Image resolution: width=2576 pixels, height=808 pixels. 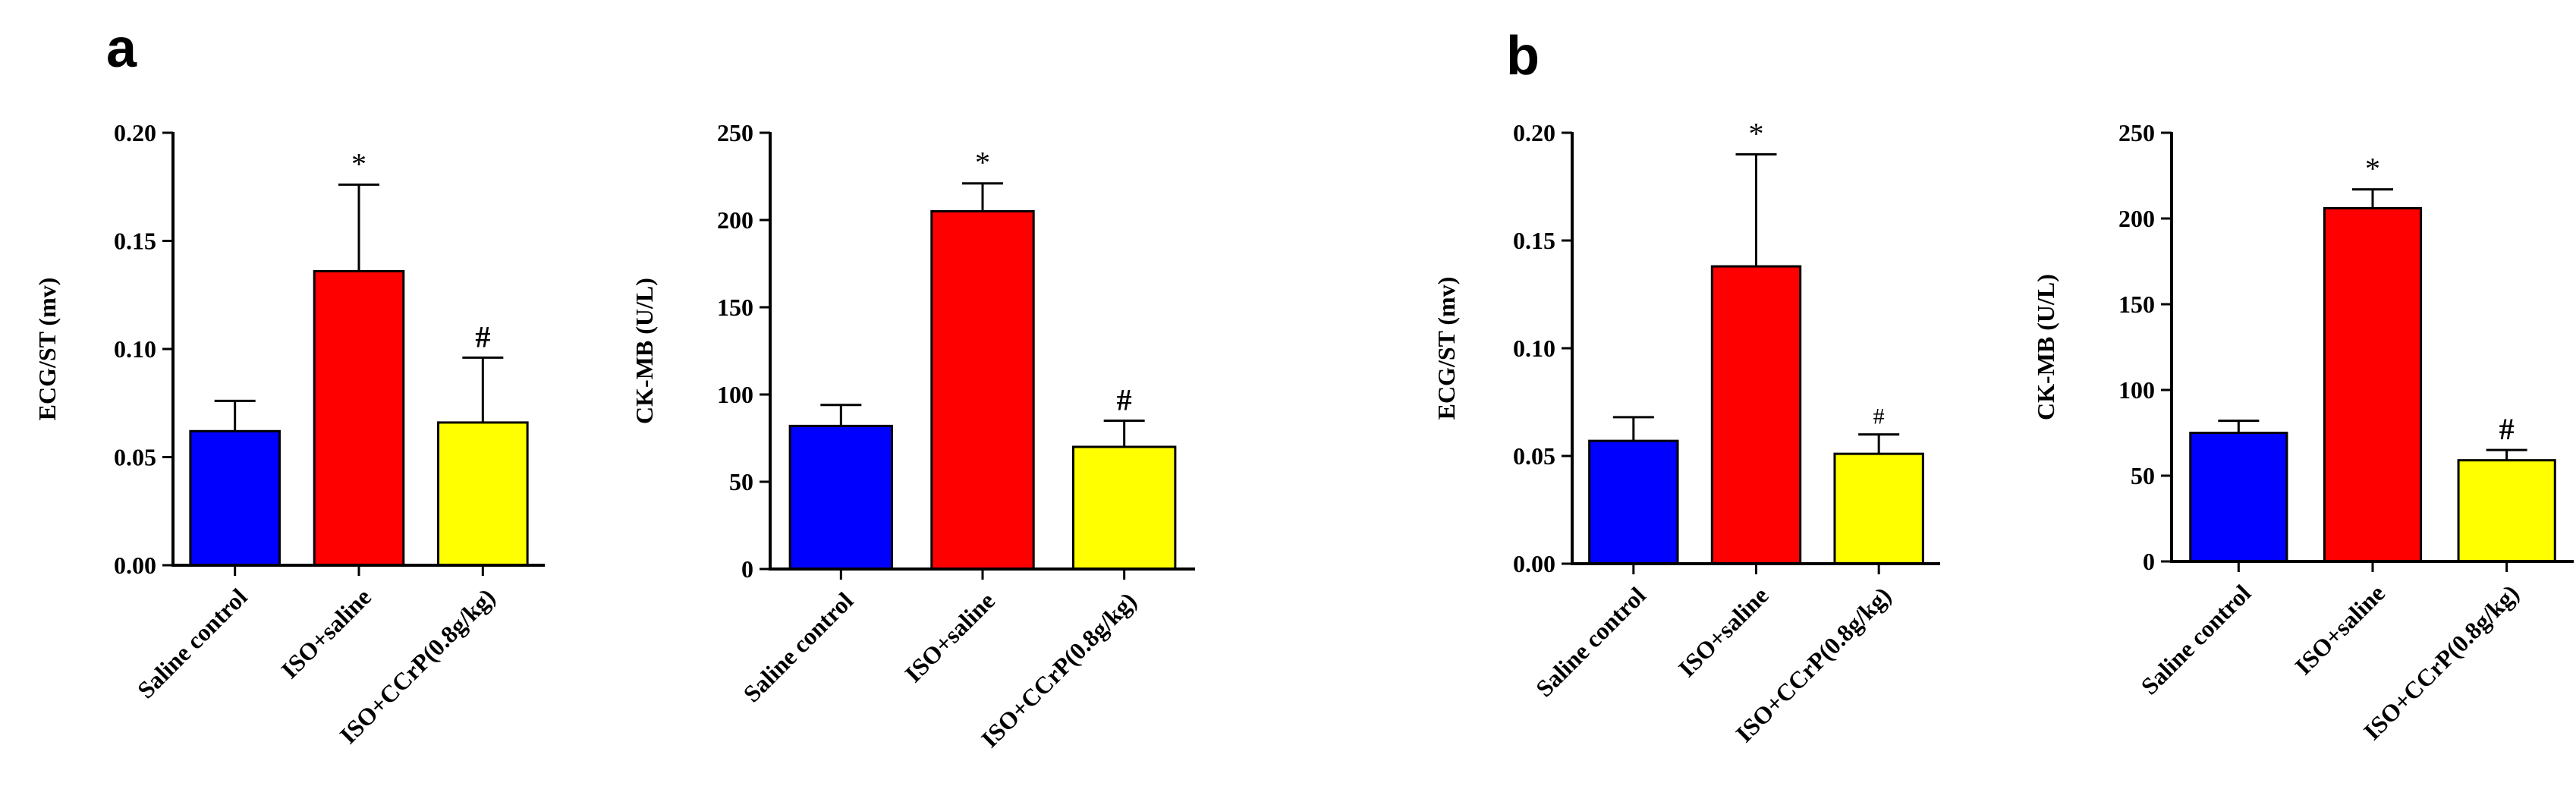 What do you see at coordinates (121, 48) in the screenshot?
I see `panel-letter-a: a` at bounding box center [121, 48].